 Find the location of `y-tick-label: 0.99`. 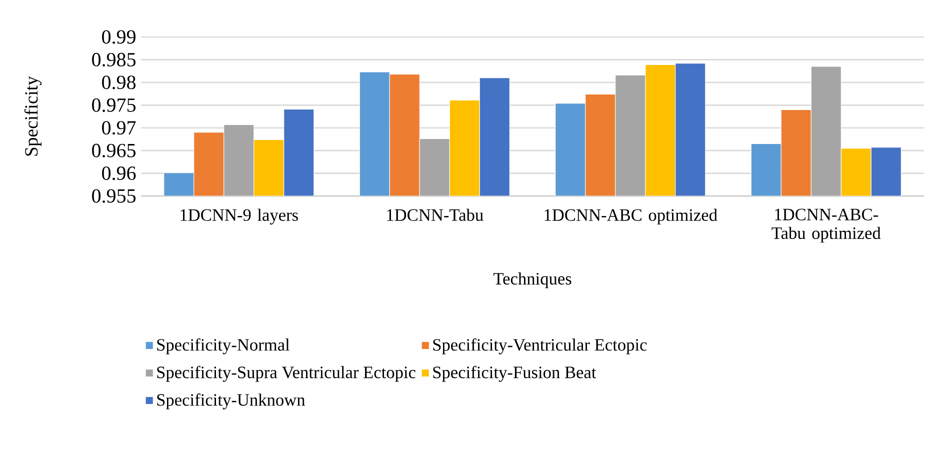

y-tick-label: 0.99 is located at coordinates (119, 37).